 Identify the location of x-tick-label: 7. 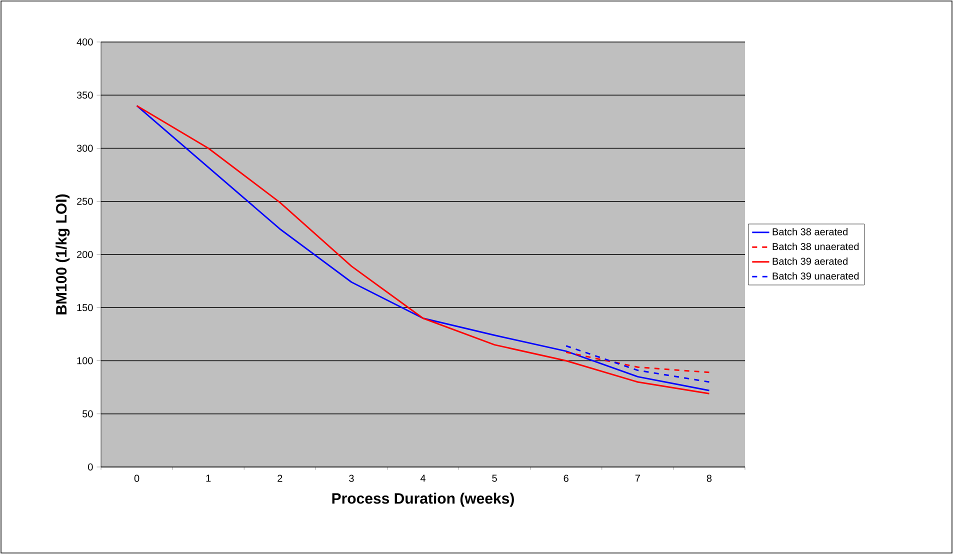
(637, 478).